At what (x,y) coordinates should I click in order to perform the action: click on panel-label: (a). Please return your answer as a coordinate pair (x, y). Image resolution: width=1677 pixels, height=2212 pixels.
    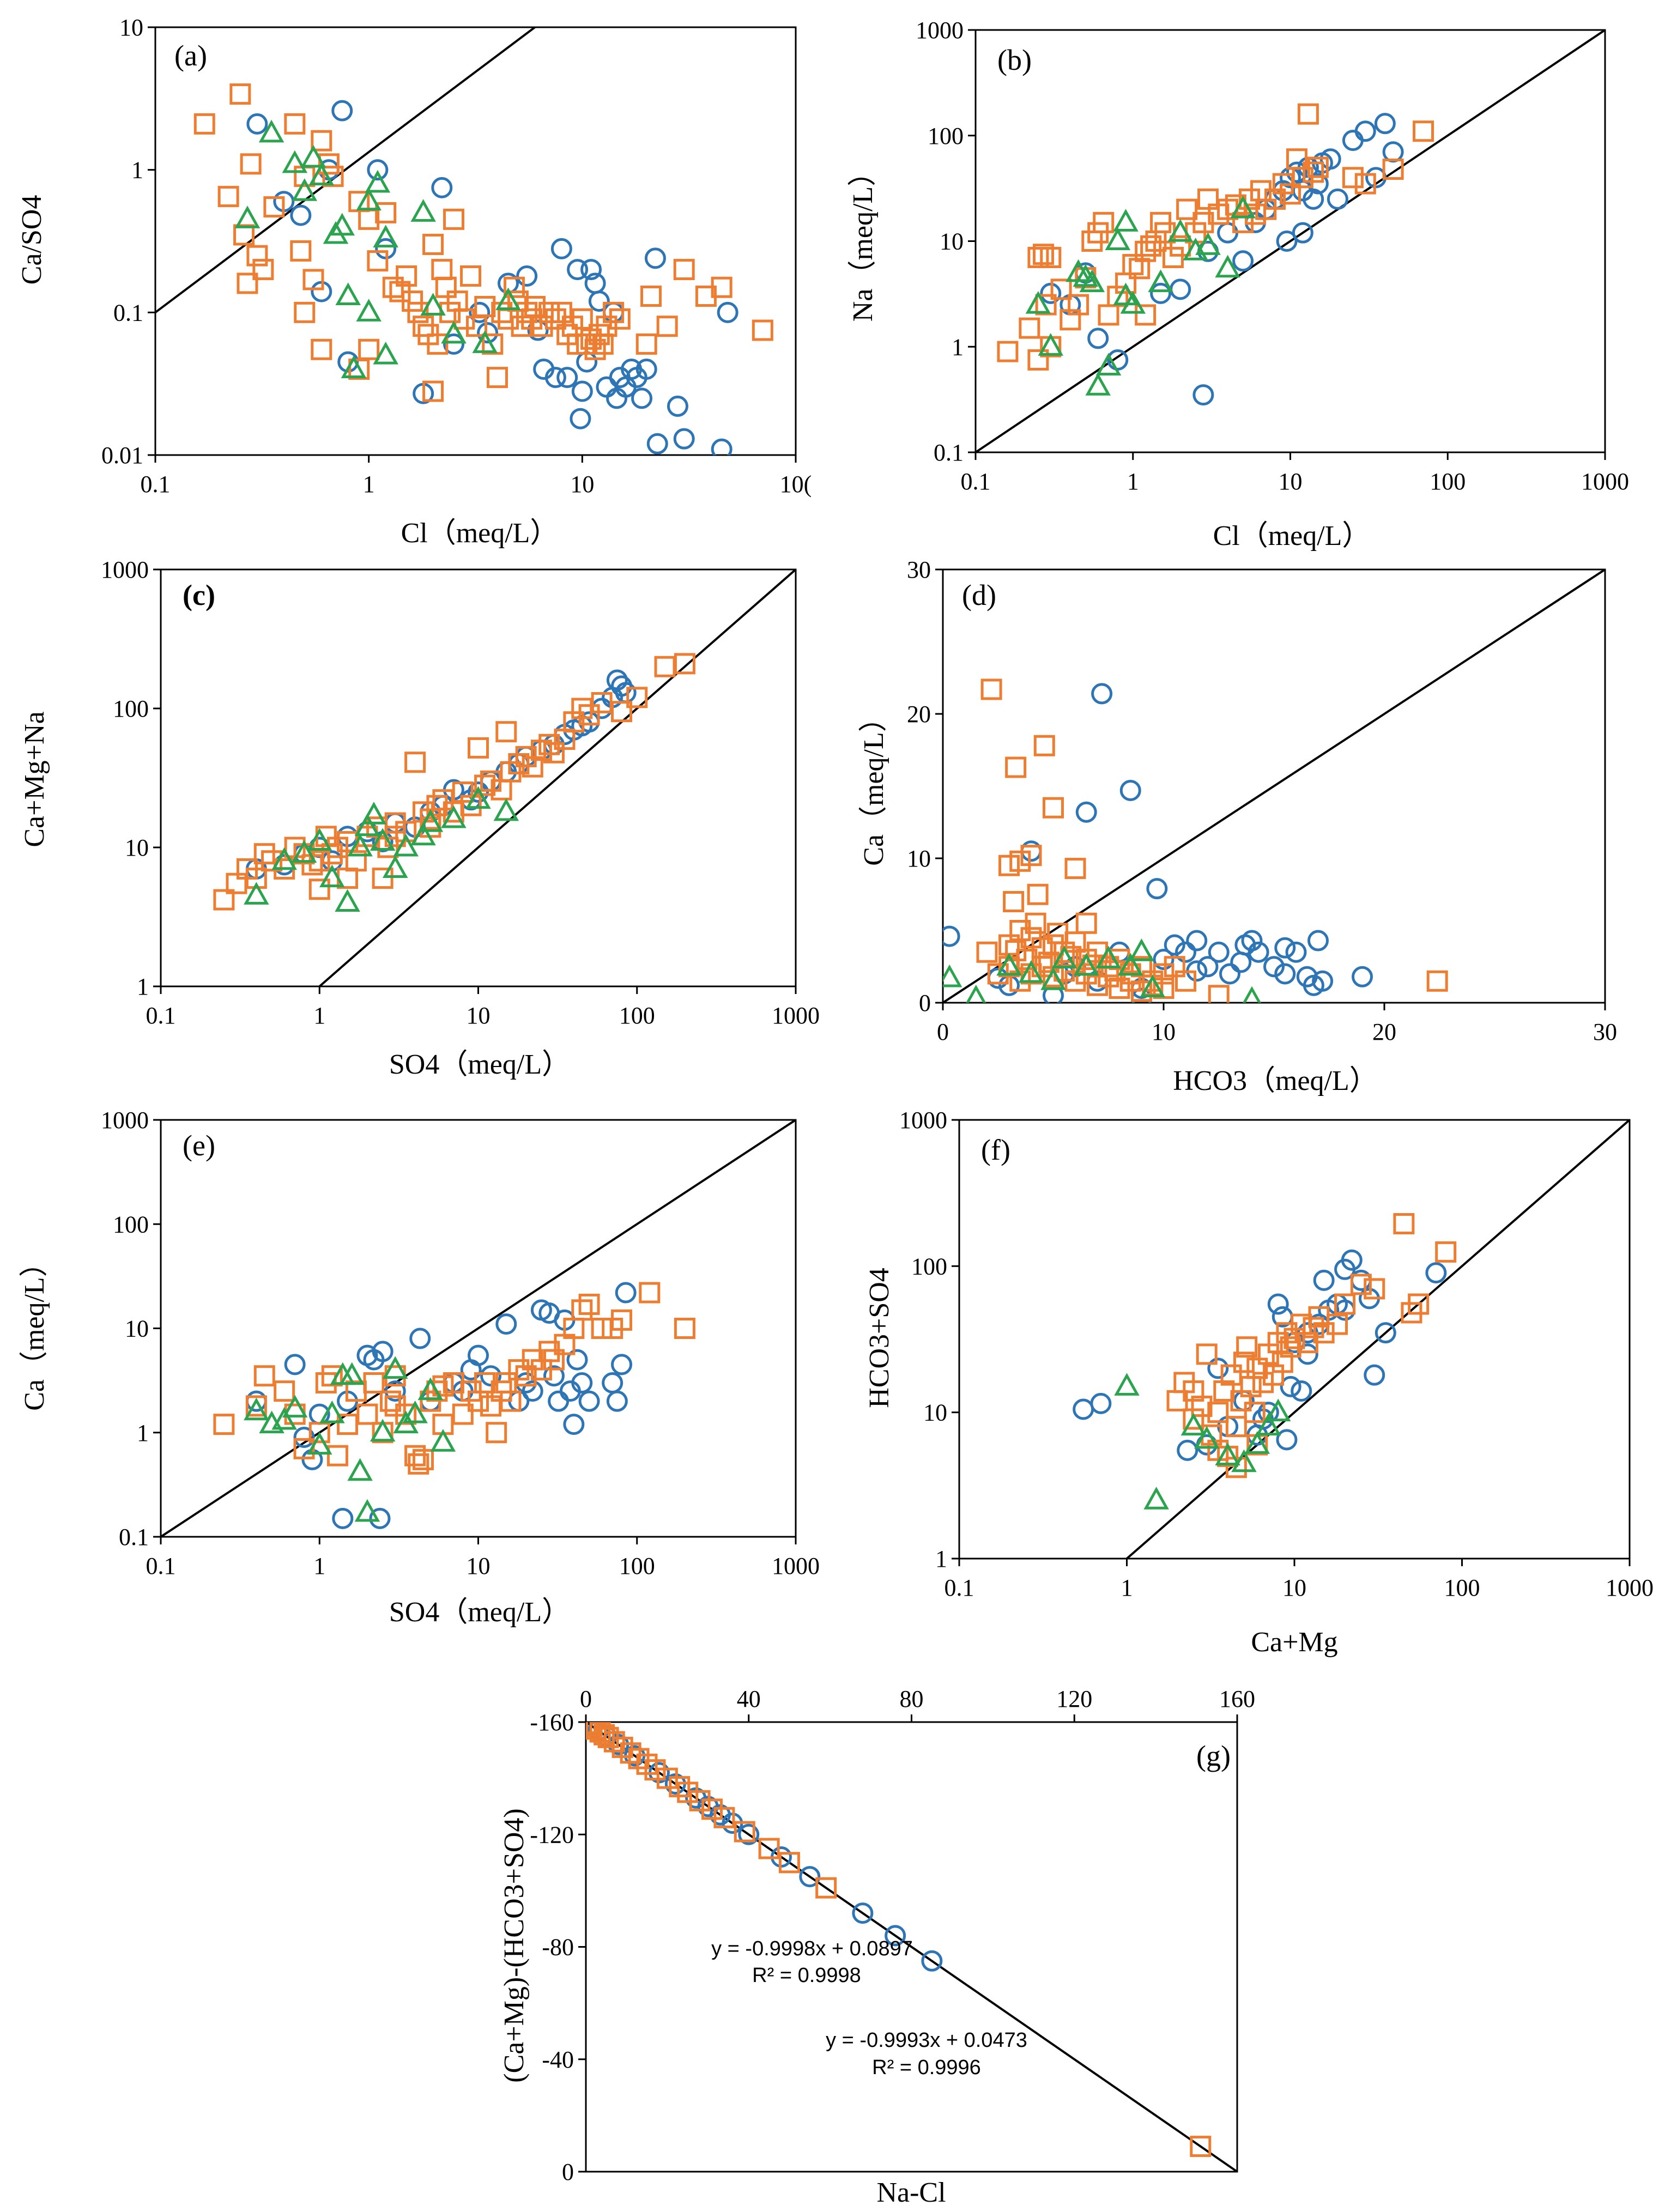
    Looking at the image, I should click on (190, 56).